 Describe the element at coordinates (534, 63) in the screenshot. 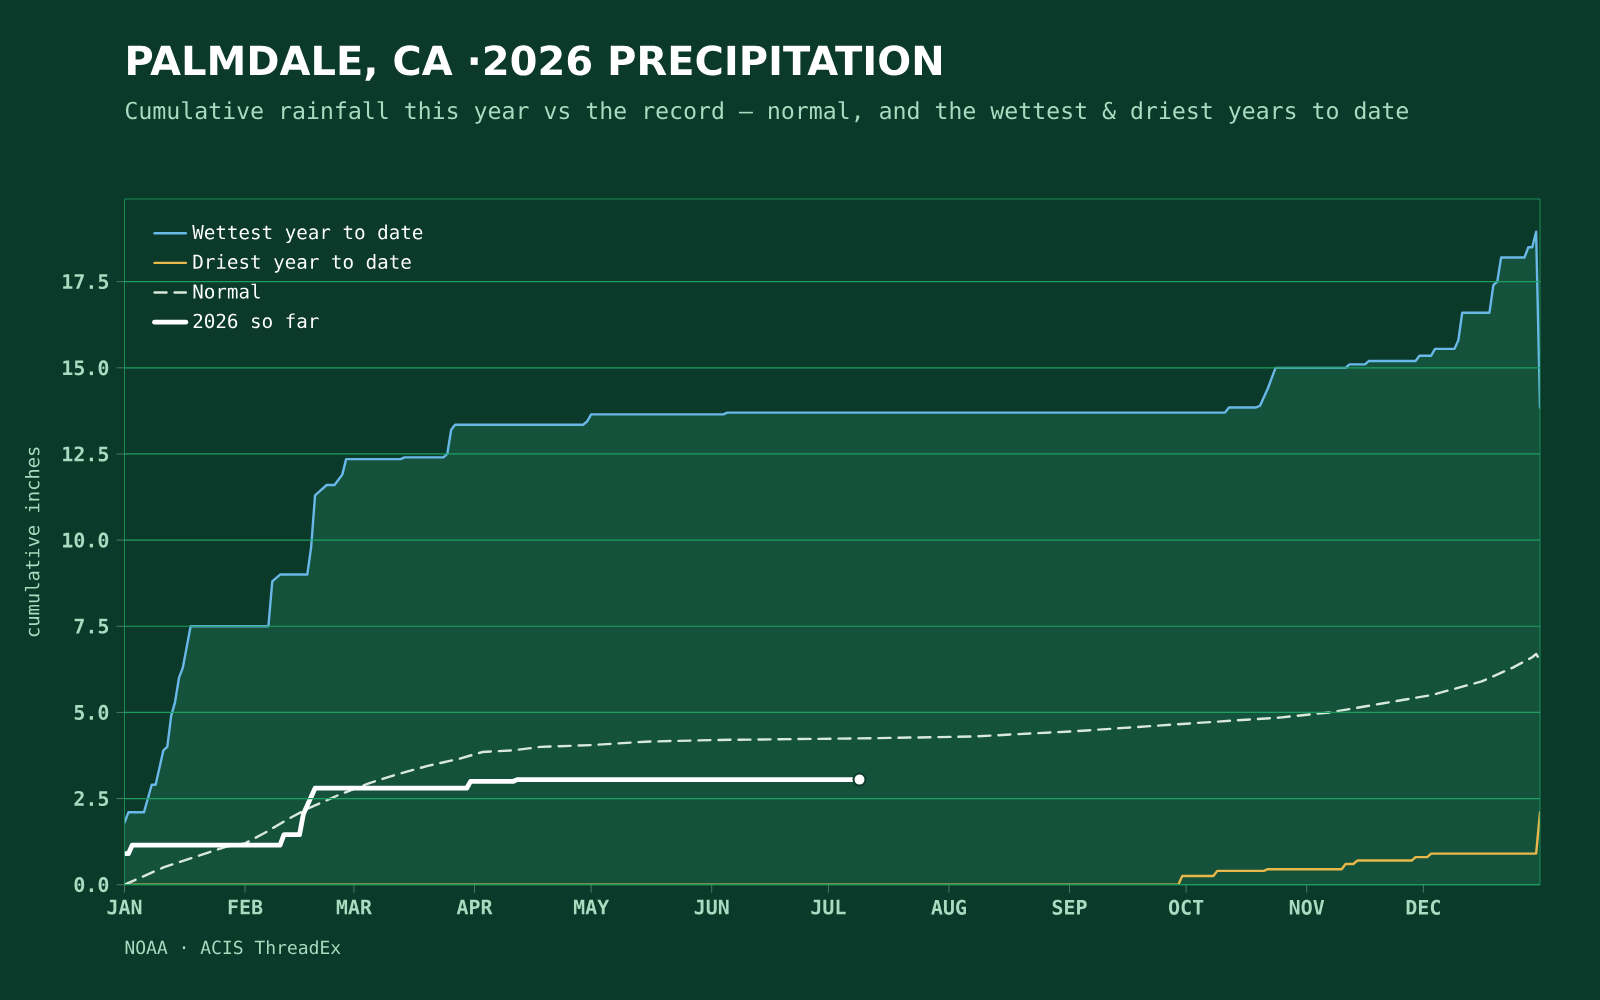

I see `chart-title: PALMDALE, CA ·2026 PRECIPITATION` at that location.